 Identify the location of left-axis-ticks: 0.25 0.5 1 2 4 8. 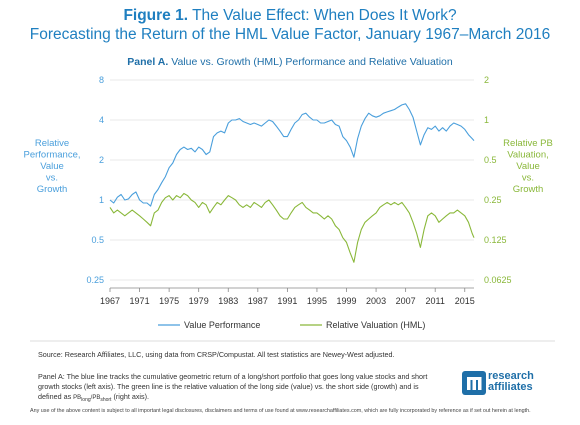
(95, 180).